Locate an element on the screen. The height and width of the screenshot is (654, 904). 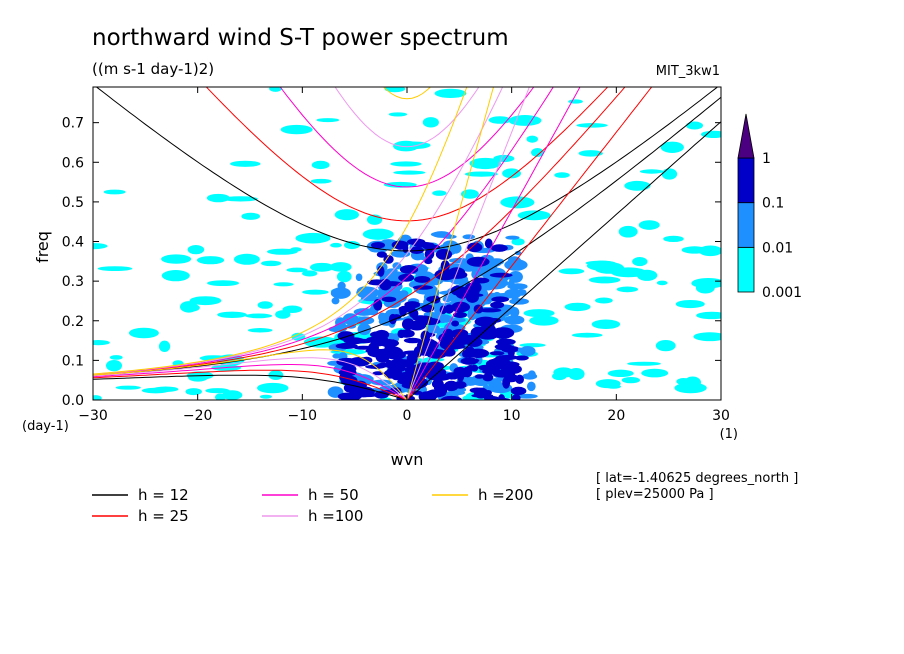
x-tick-label: 10 is located at coordinates (512, 416).